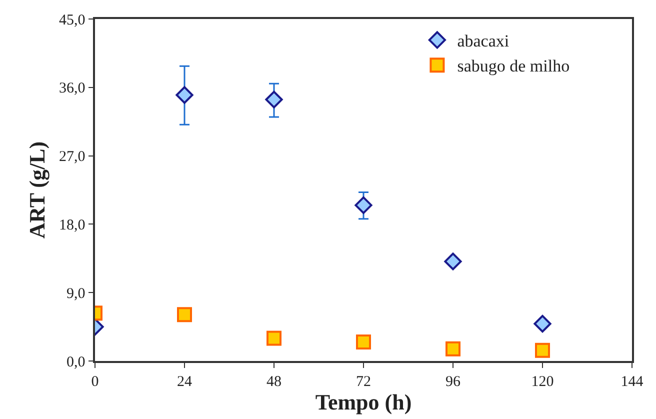 The height and width of the screenshot is (419, 656). I want to click on legend-label: sabugo de milho, so click(513, 66).